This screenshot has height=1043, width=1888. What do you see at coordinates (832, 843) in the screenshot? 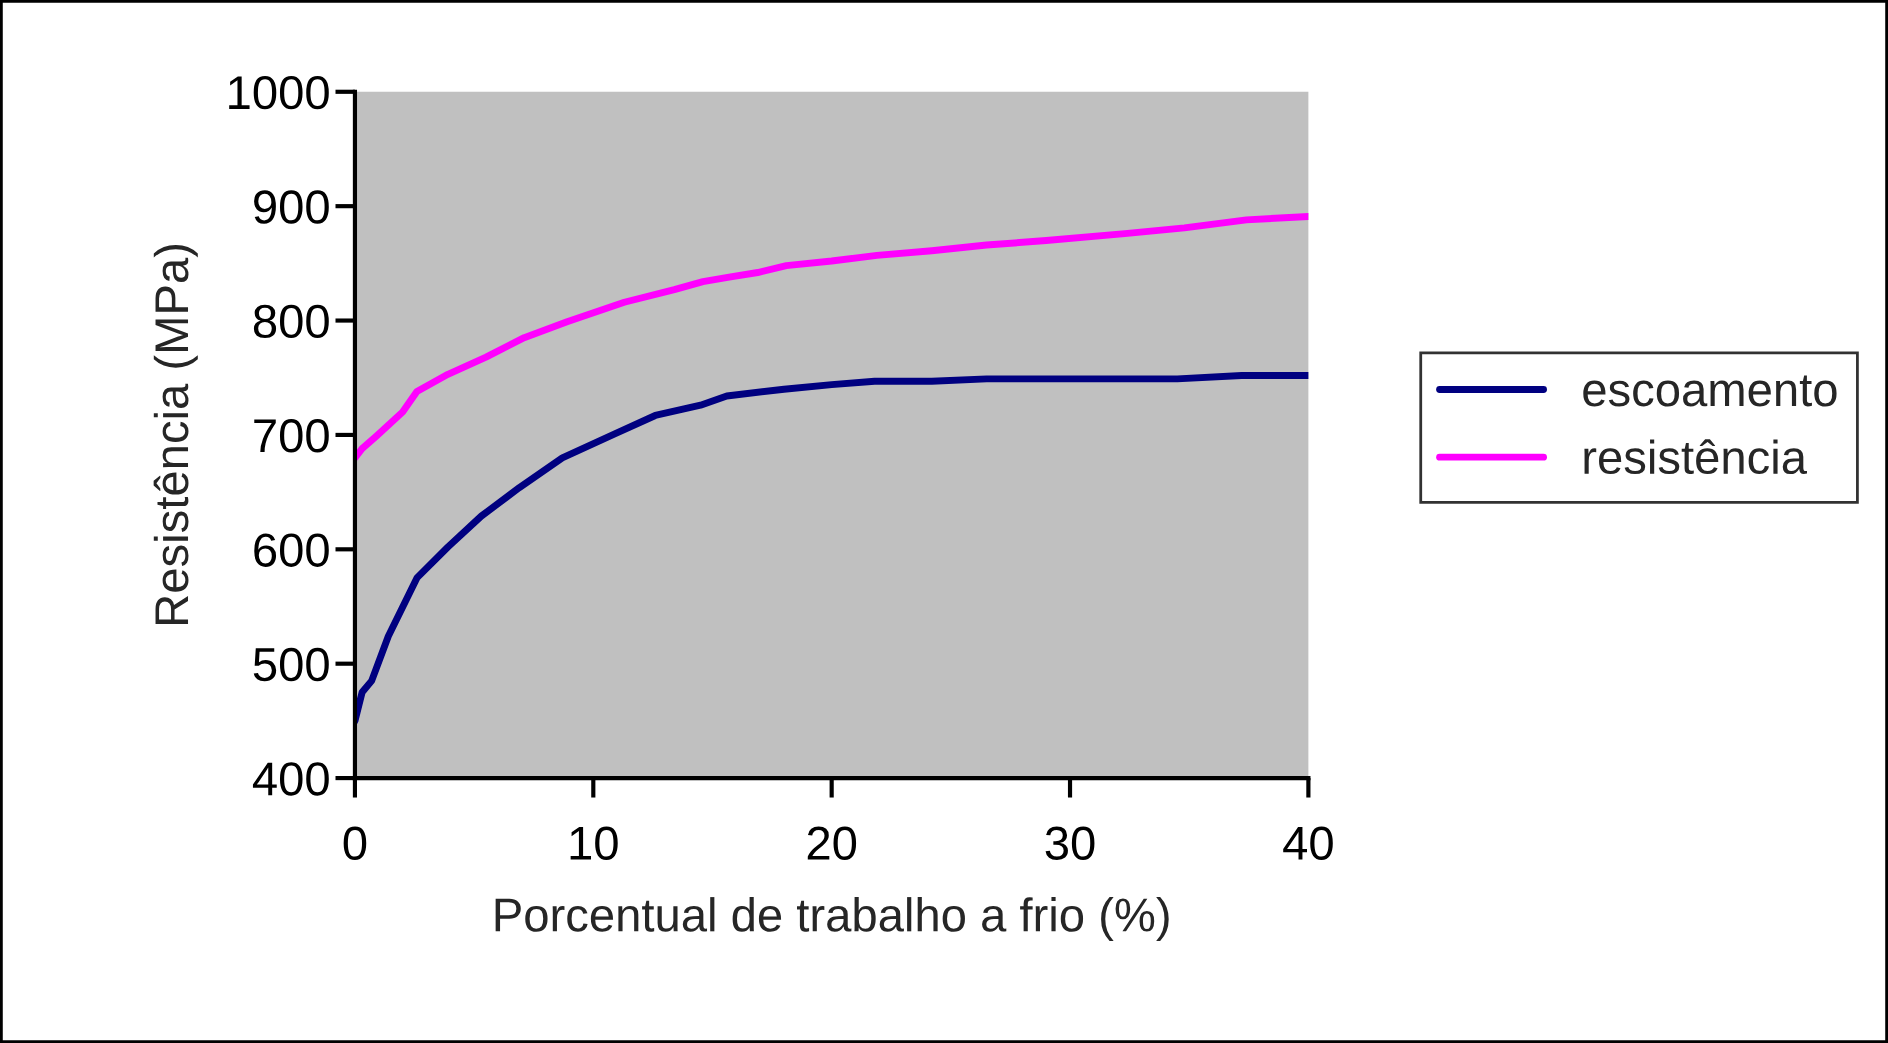
I see `x-tick-label: 20` at bounding box center [832, 843].